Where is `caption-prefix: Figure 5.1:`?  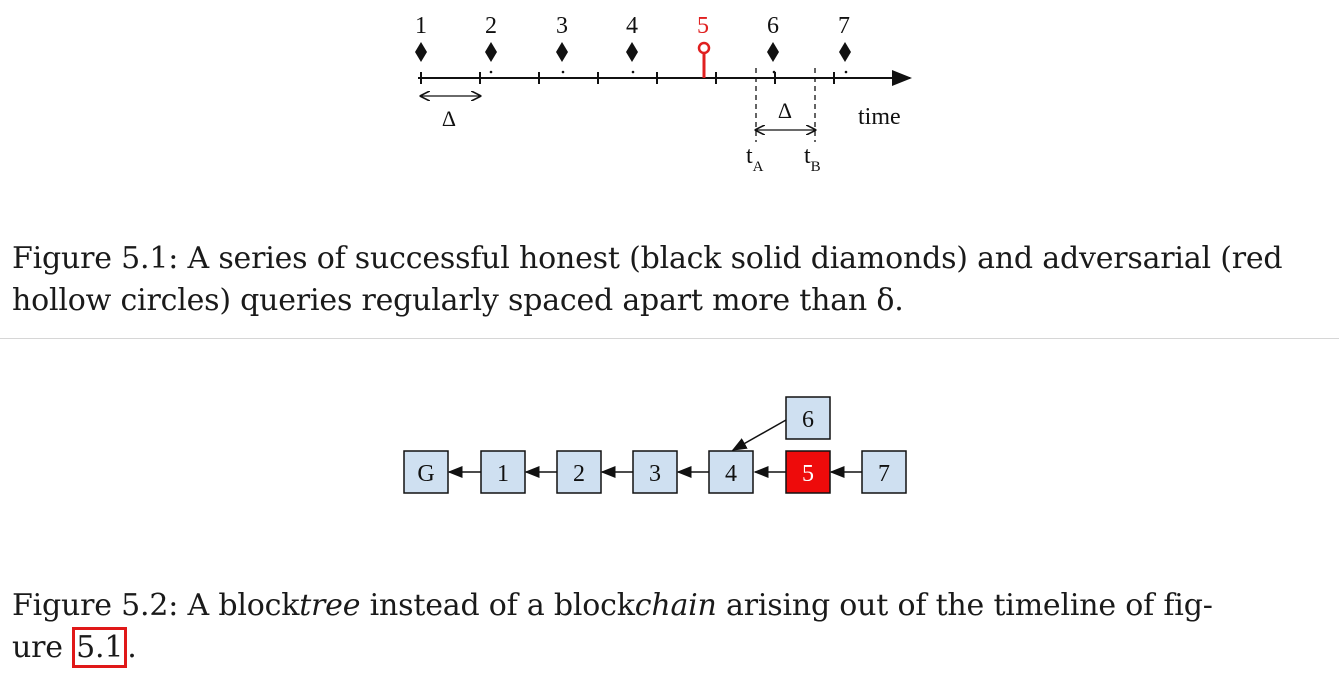
caption-prefix: Figure 5.1: is located at coordinates (95, 258).